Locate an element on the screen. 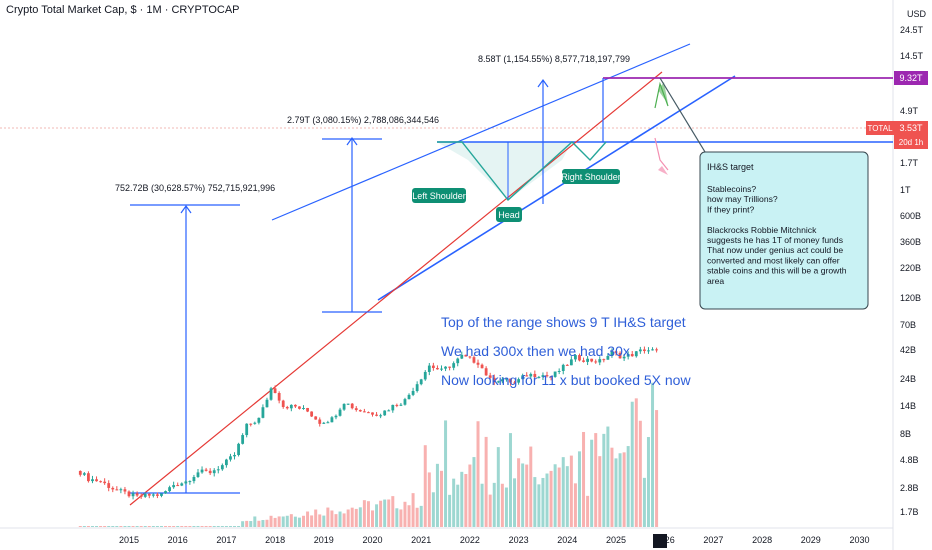 The width and height of the screenshot is (932, 550). countdown: 20d 1h is located at coordinates (911, 142).